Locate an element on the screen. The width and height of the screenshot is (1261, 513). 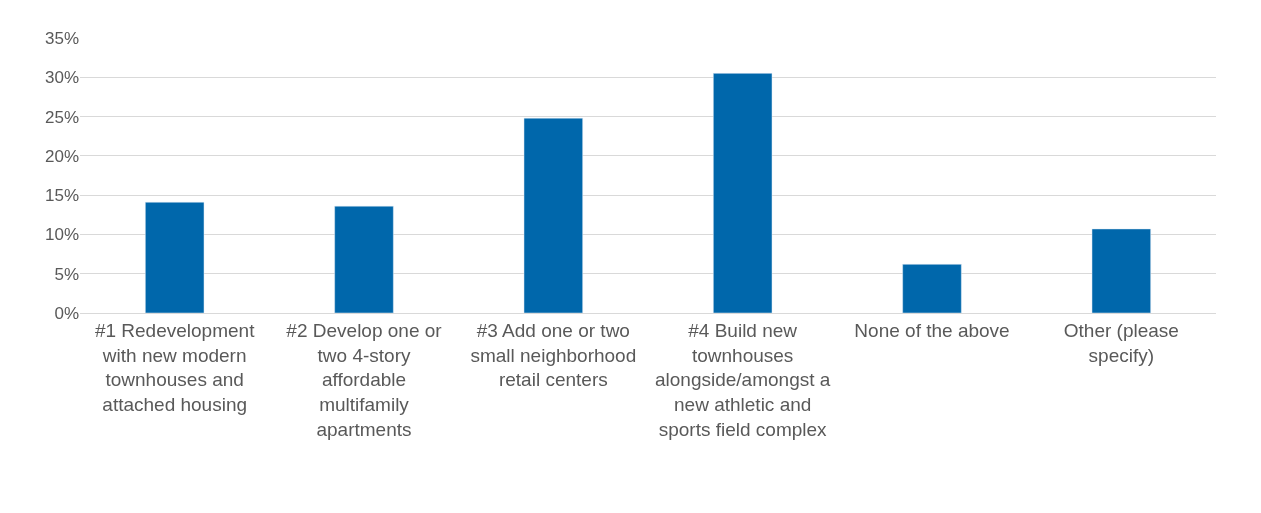
y-tick-label: 20% is located at coordinates (61, 156).